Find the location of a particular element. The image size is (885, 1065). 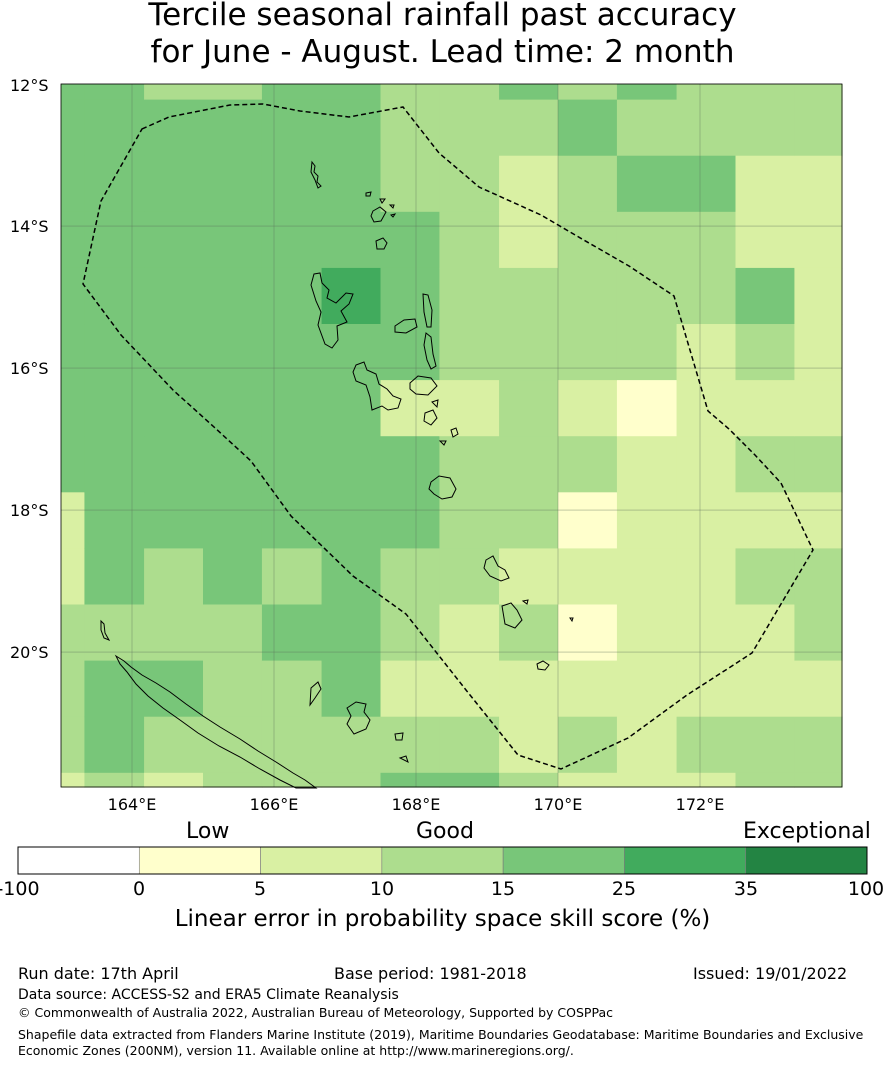

island-maewo is located at coordinates (427, 310).